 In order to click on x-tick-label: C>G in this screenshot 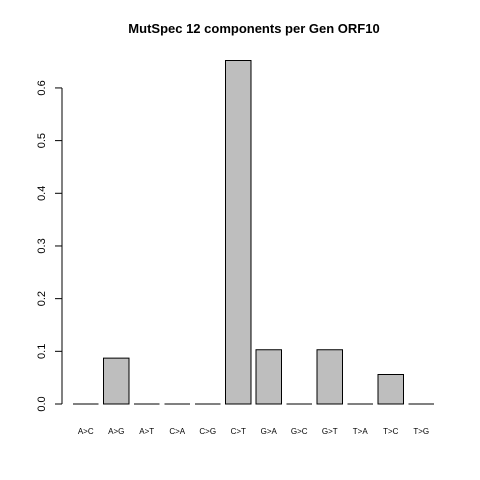, I will do `click(207, 431)`.